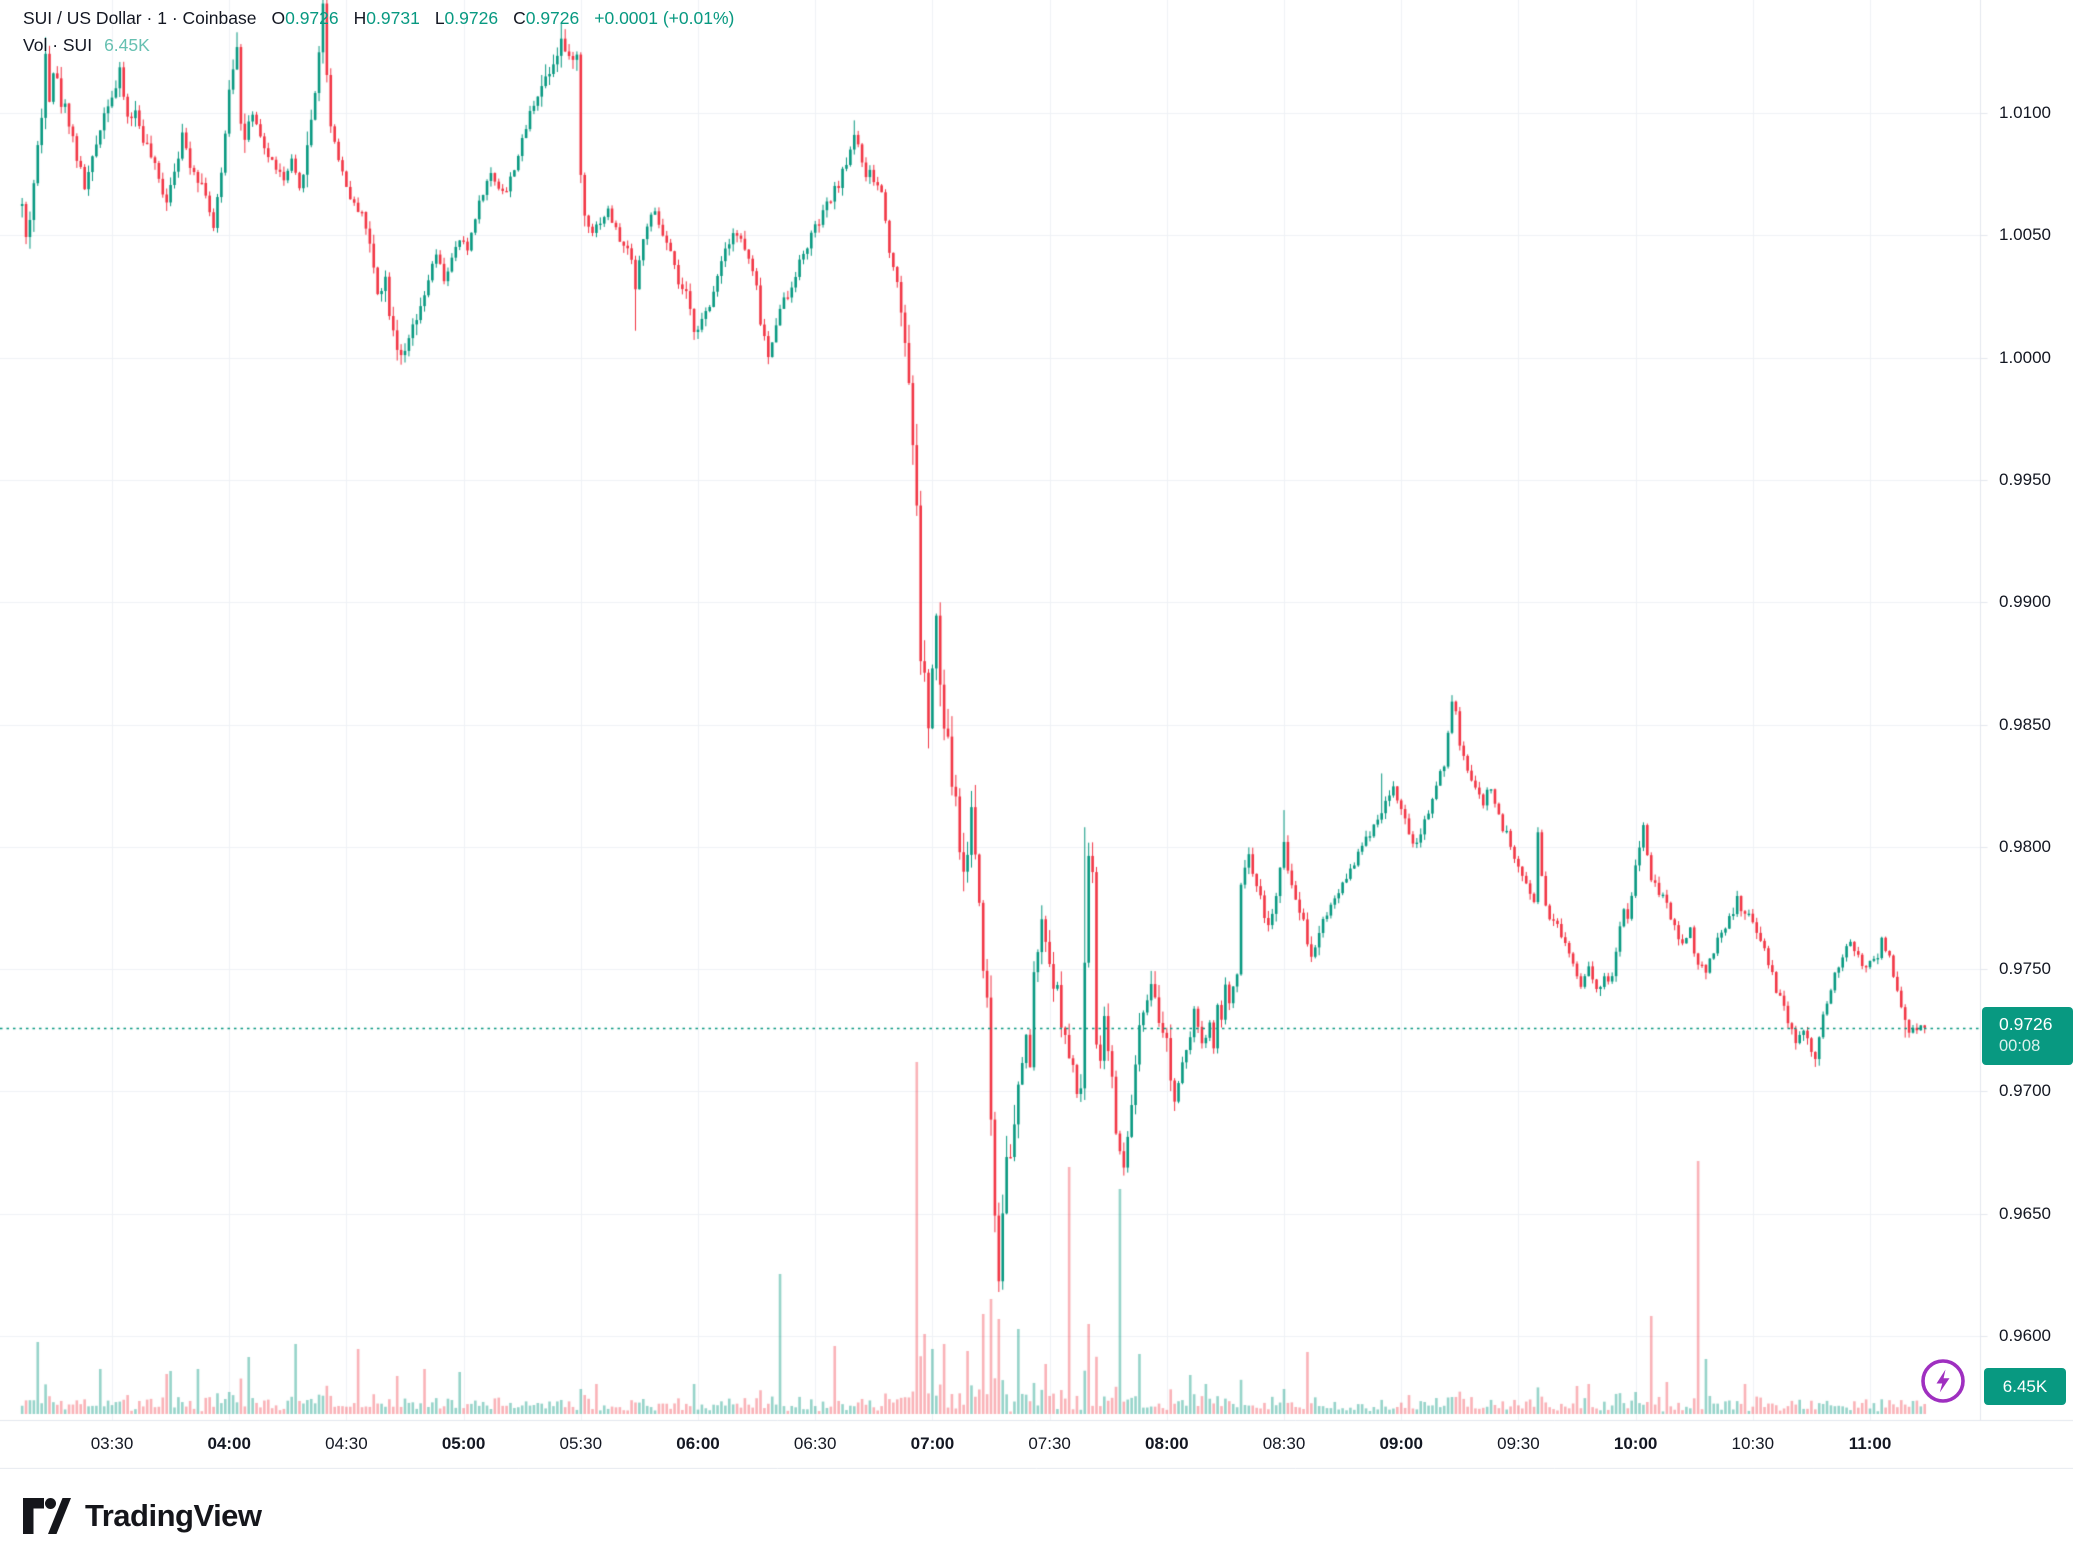 Image resolution: width=2073 pixels, height=1550 pixels. I want to click on price-tick-label: 0.9600, so click(2025, 1335).